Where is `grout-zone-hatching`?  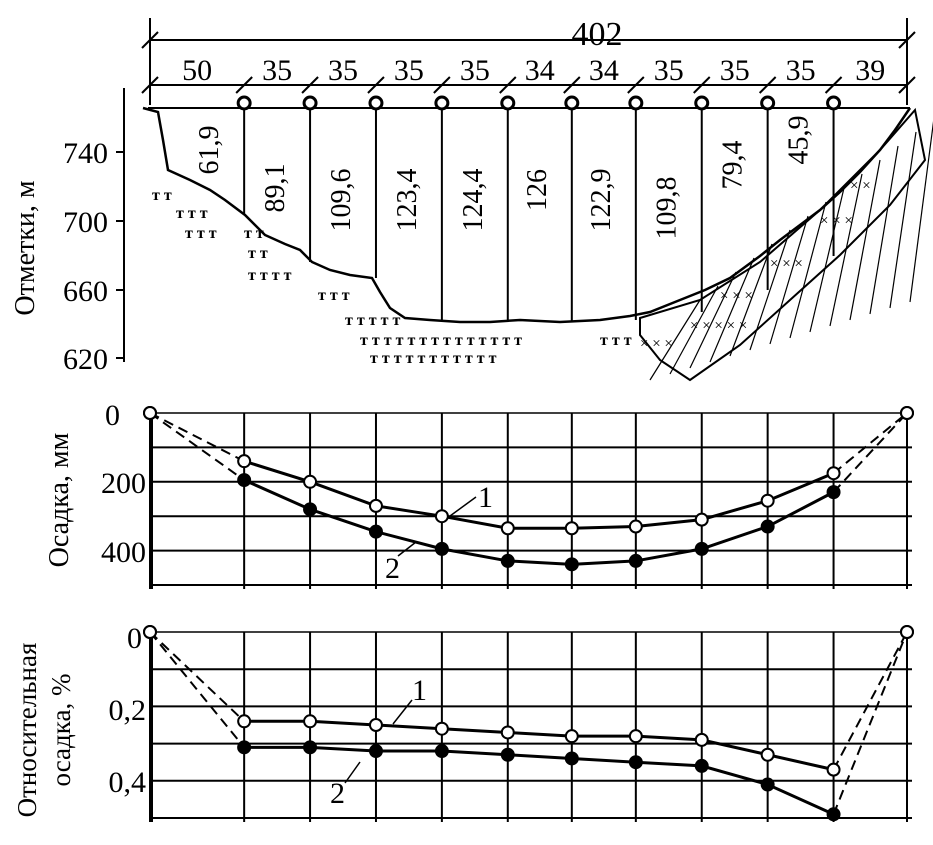 grout-zone-hatching is located at coordinates (786, 244).